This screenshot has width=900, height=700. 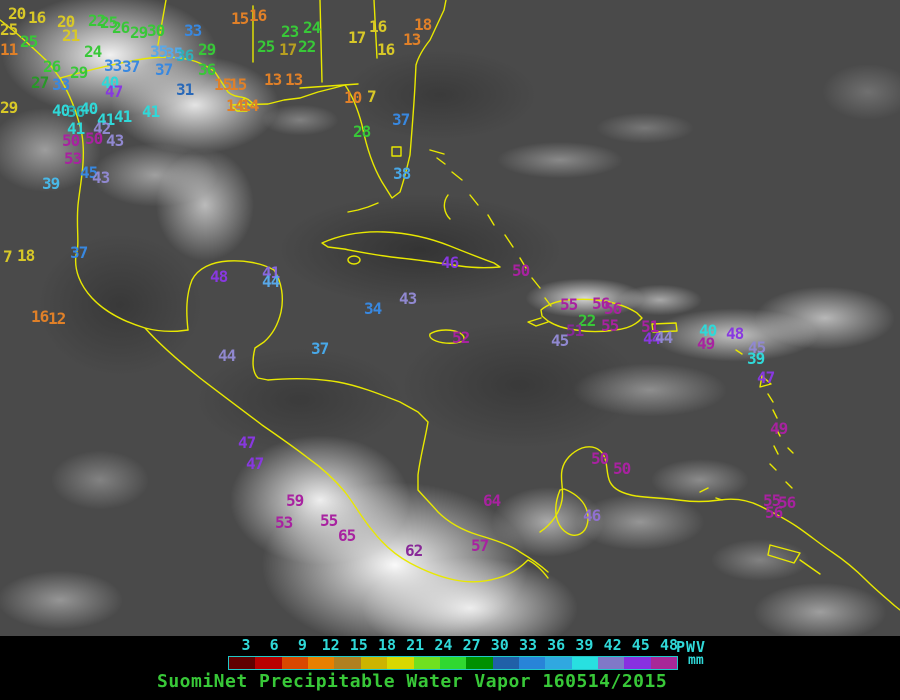 What do you see at coordinates (492, 500) in the screenshot?
I see `station-pwv-value: 64` at bounding box center [492, 500].